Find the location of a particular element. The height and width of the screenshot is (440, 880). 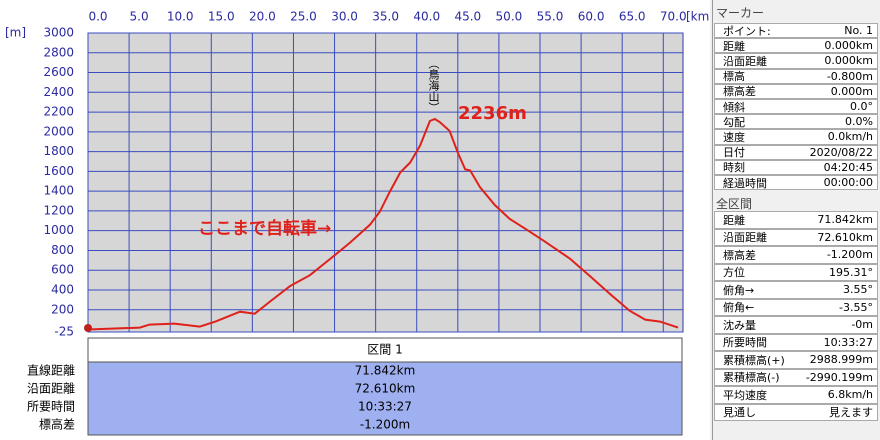

x-unit: [km] is located at coordinates (698, 17).